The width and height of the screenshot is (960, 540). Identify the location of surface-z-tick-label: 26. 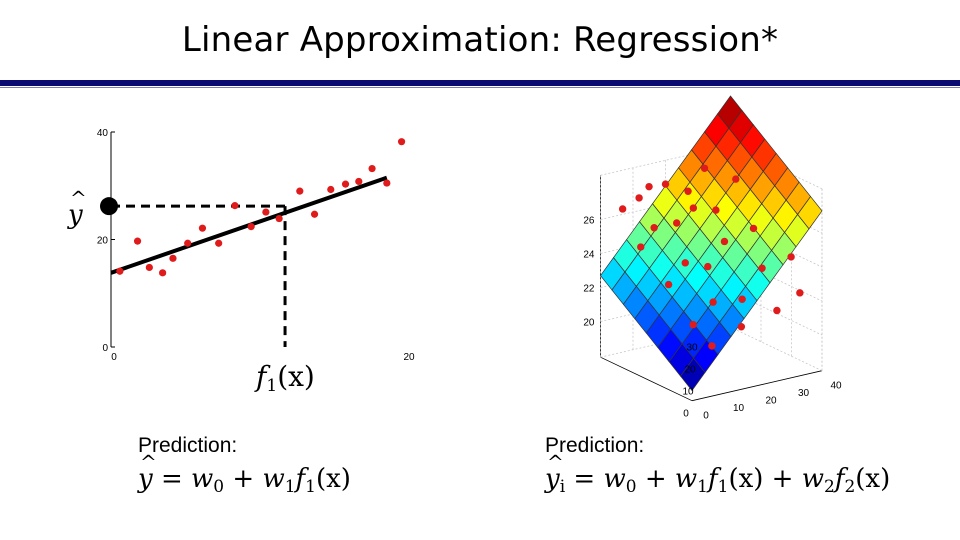
(589, 221).